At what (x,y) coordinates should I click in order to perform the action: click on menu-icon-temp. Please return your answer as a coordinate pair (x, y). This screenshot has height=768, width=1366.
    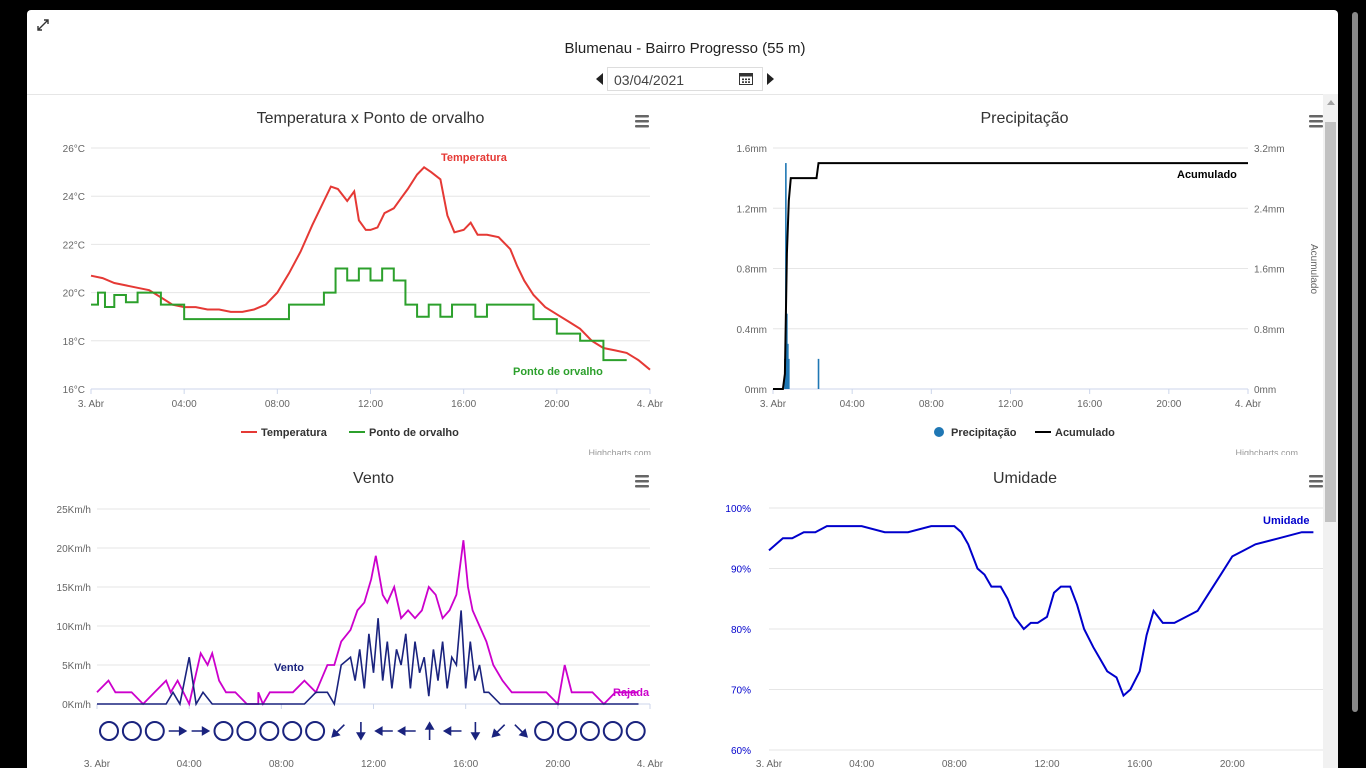
    Looking at the image, I should click on (642, 121).